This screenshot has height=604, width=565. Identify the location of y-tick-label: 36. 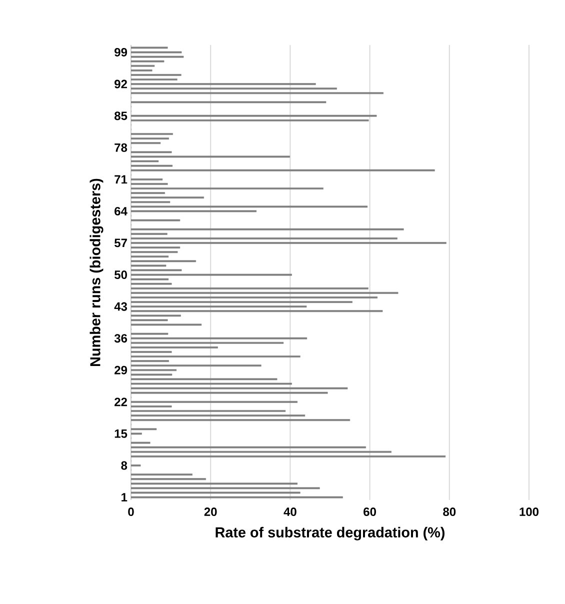
(121, 338).